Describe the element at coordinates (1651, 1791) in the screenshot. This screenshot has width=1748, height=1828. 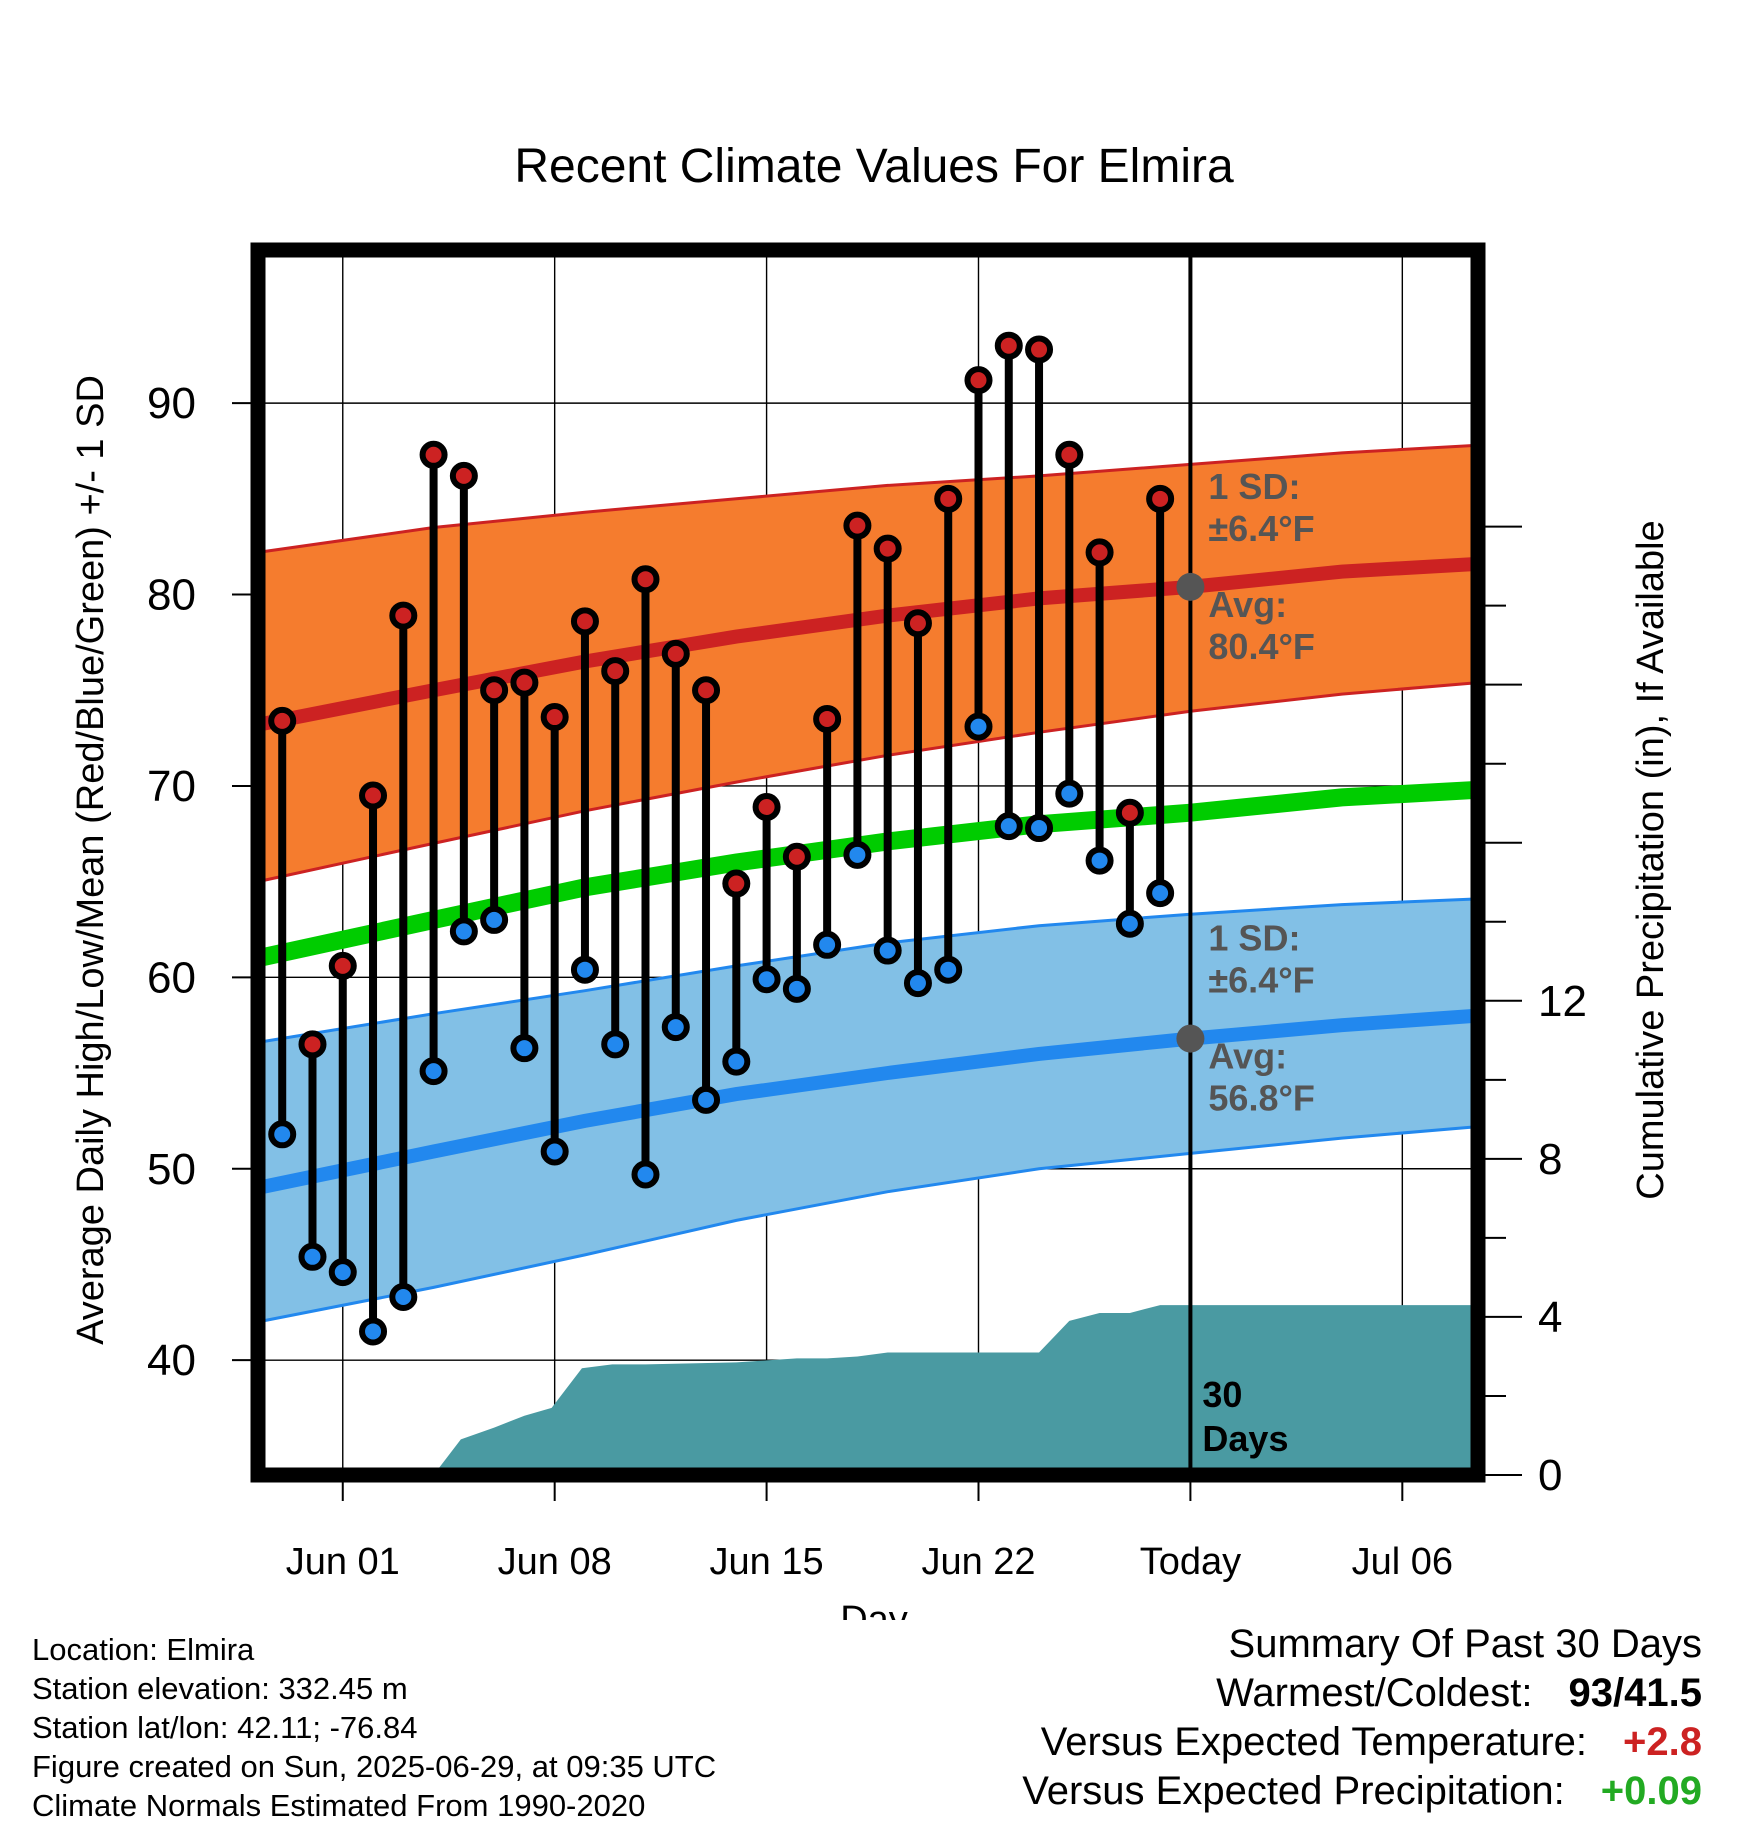
I see `precip-departure-value: +0.09` at that location.